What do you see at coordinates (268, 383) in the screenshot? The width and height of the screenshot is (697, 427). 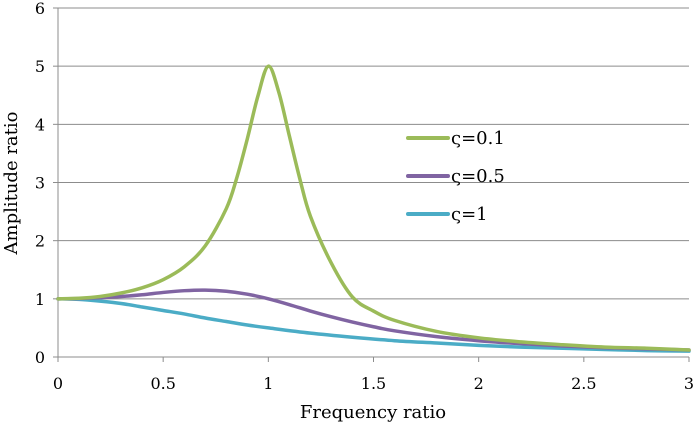 I see `x-tick-label: 1` at bounding box center [268, 383].